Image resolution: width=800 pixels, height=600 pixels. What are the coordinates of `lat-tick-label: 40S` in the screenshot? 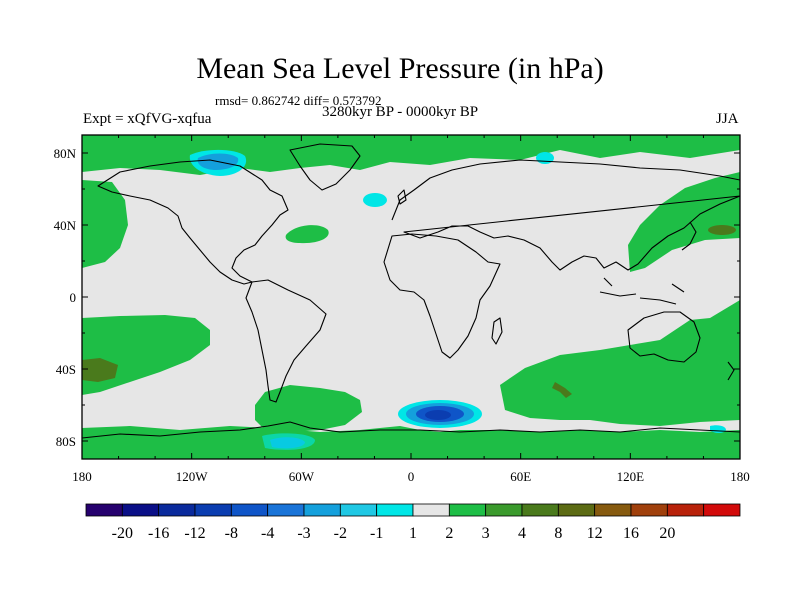 It's located at (66, 369).